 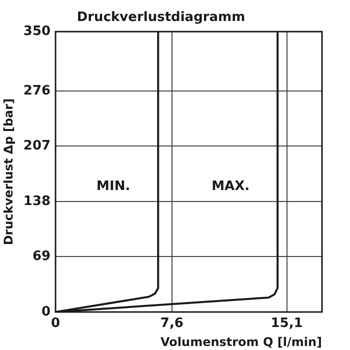 What do you see at coordinates (172, 324) in the screenshot?
I see `x-tick-label: 7,6` at bounding box center [172, 324].